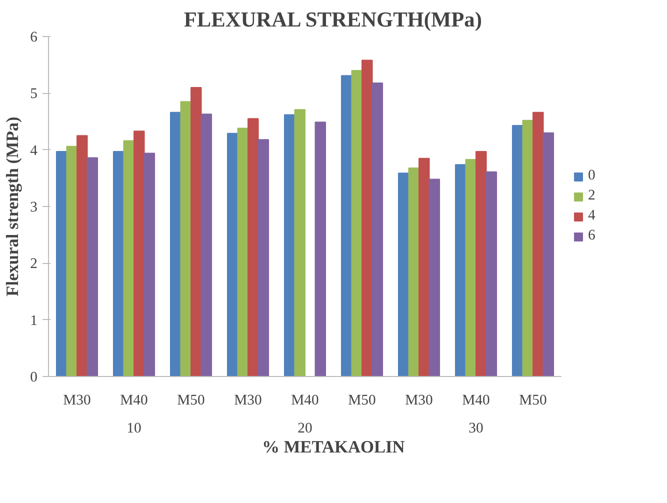 This screenshot has width=667, height=503. I want to click on y-tick-label: 0, so click(34, 378).